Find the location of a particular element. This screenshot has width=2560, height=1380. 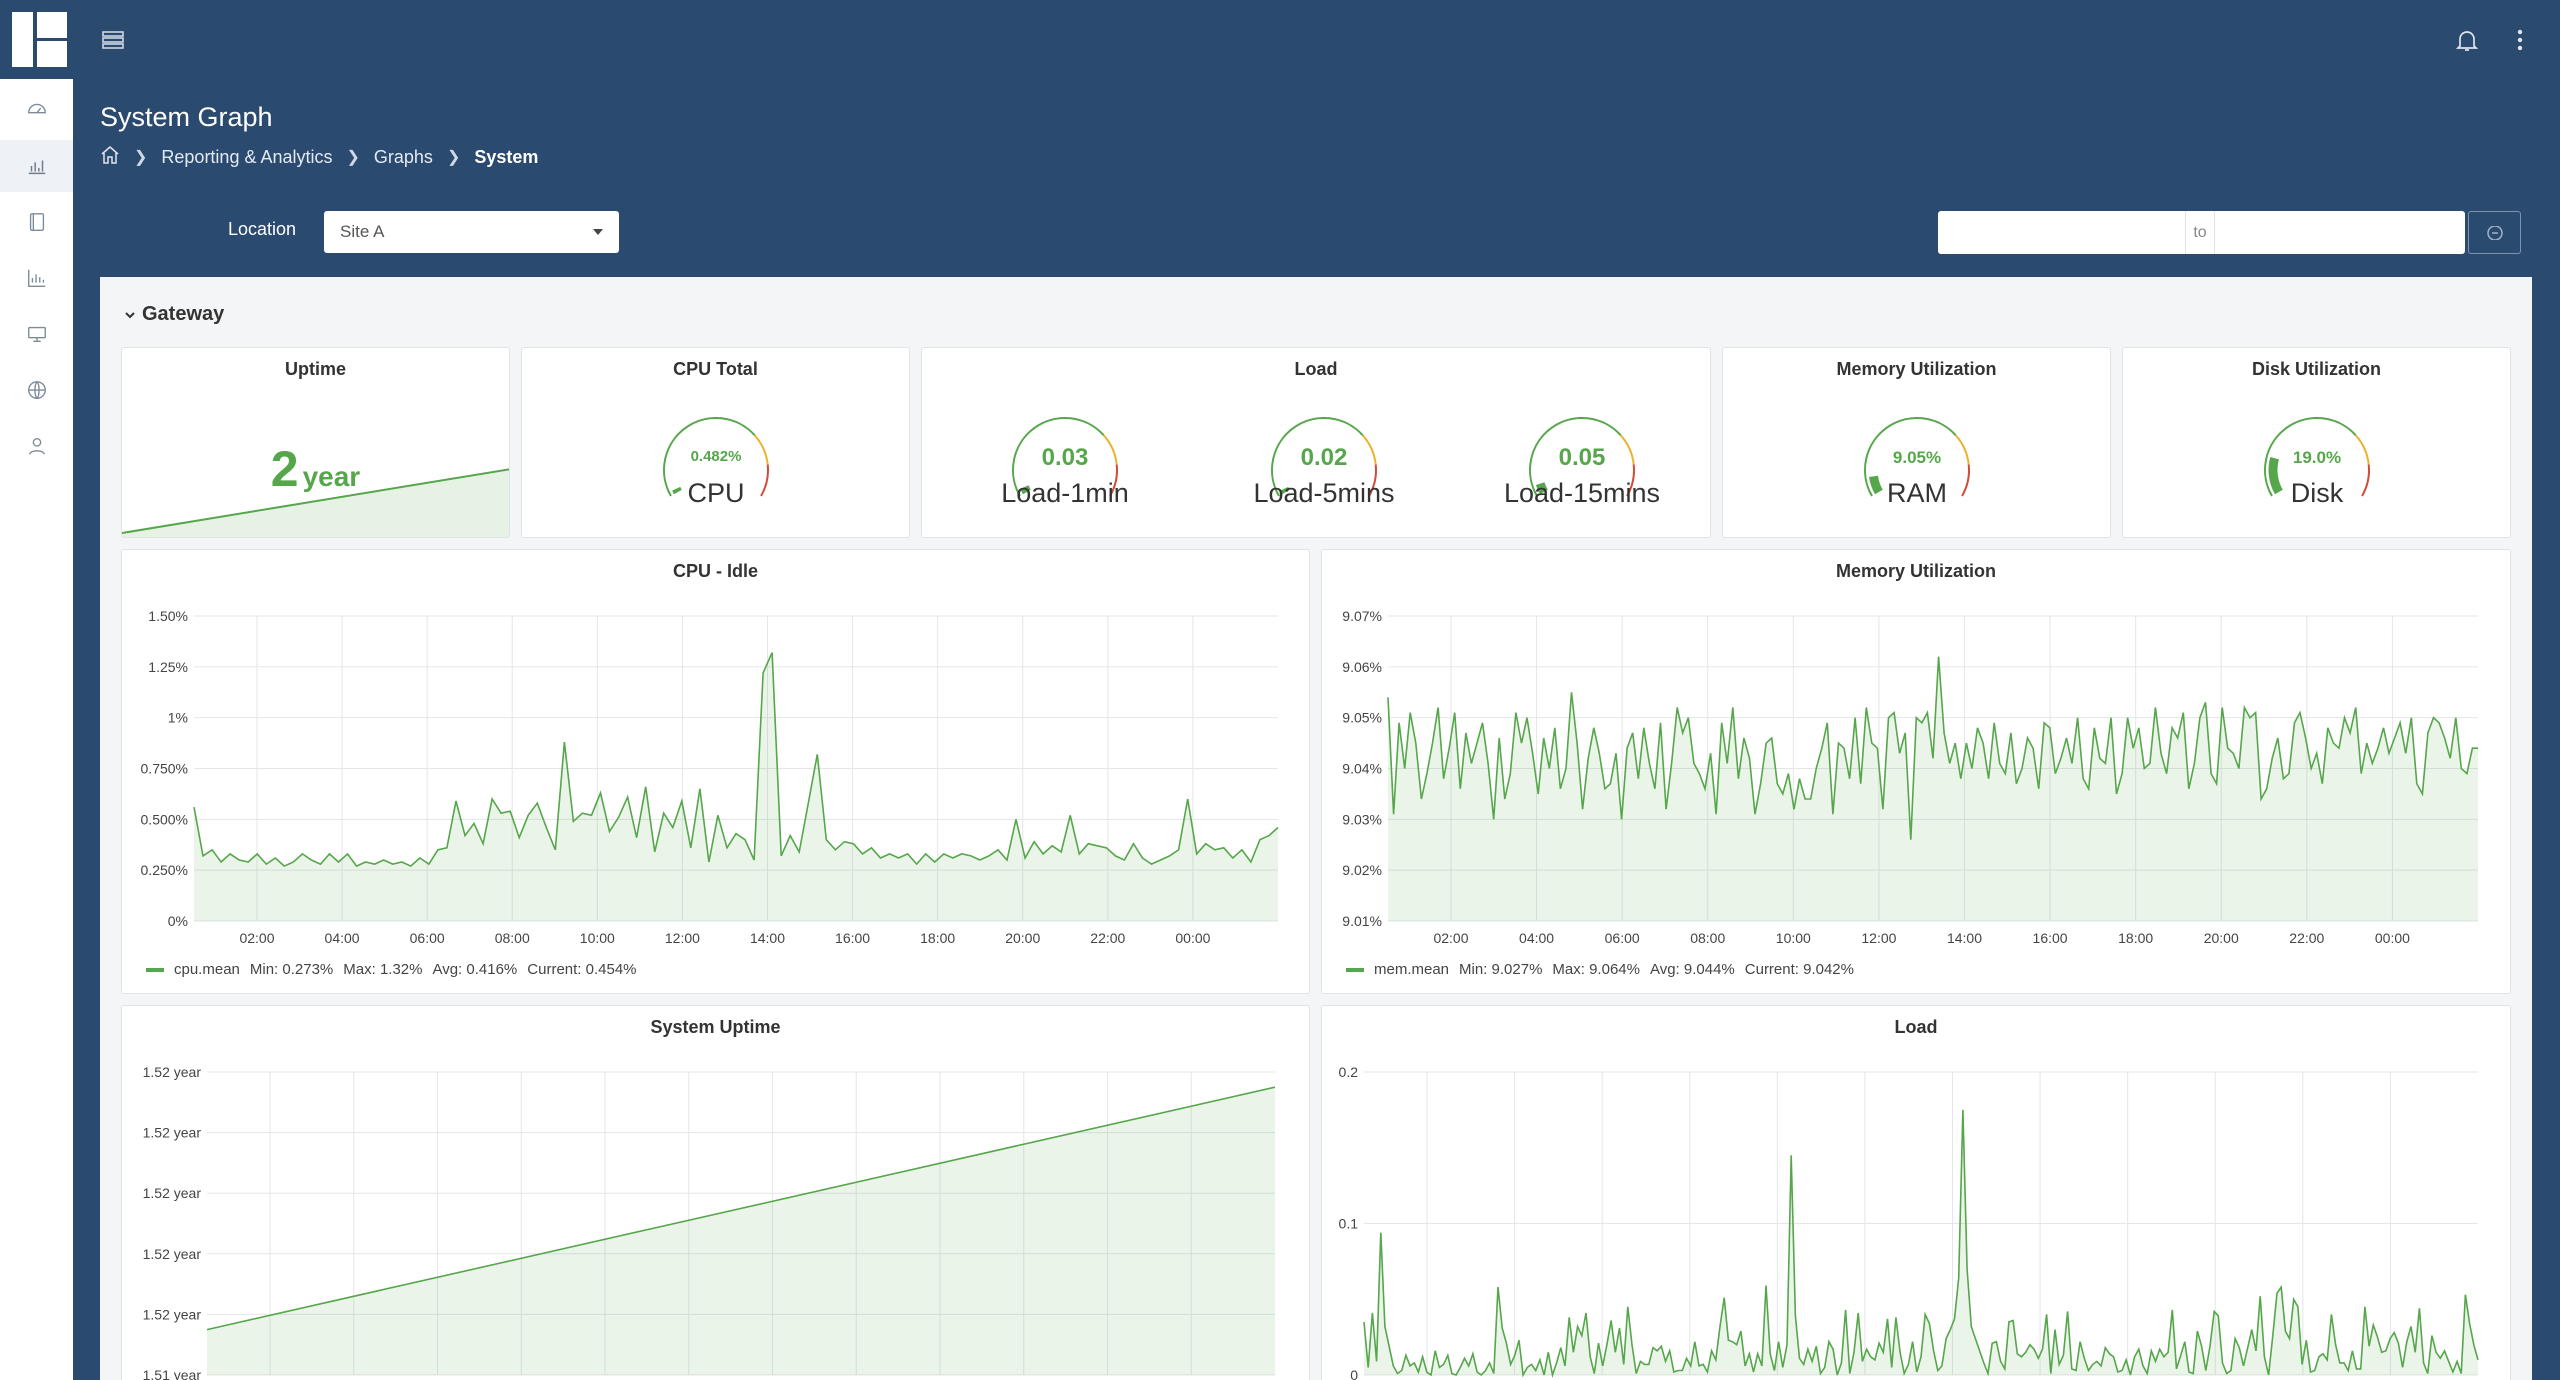

start-date-input is located at coordinates (2061, 232).